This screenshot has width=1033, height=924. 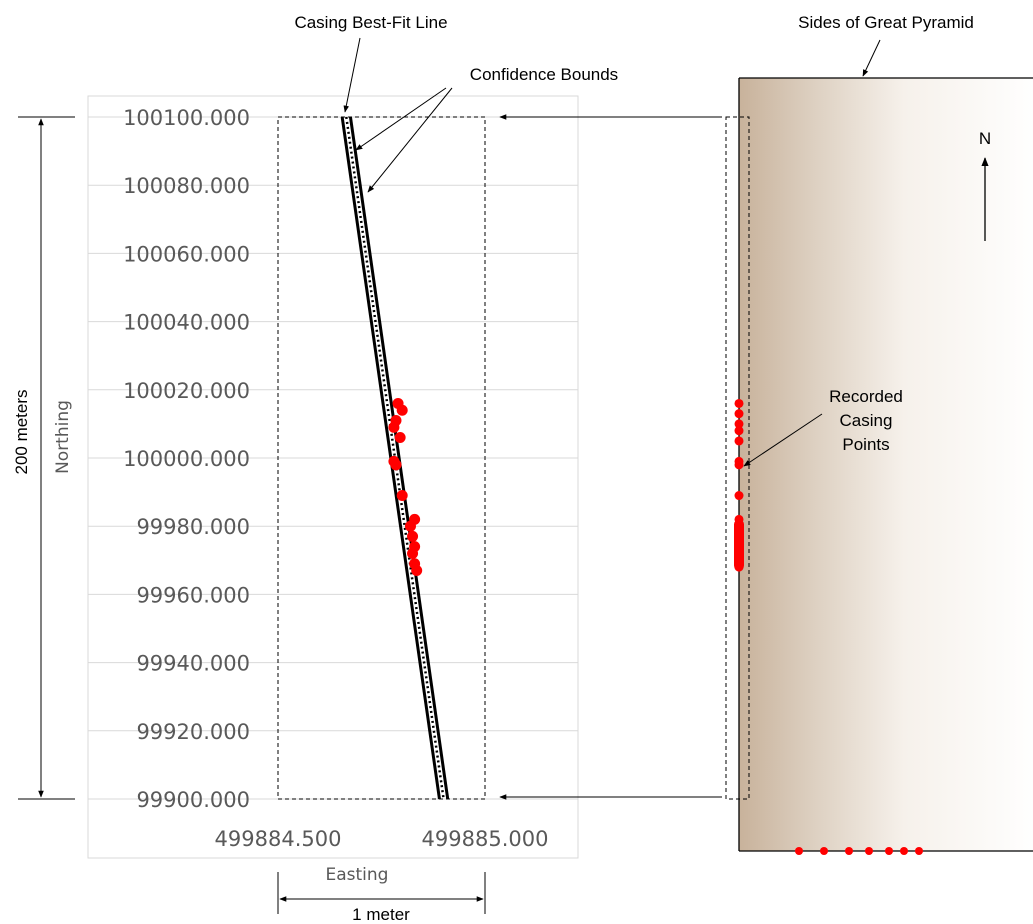 What do you see at coordinates (405, 487) in the screenshot?
I see `recorded-points` at bounding box center [405, 487].